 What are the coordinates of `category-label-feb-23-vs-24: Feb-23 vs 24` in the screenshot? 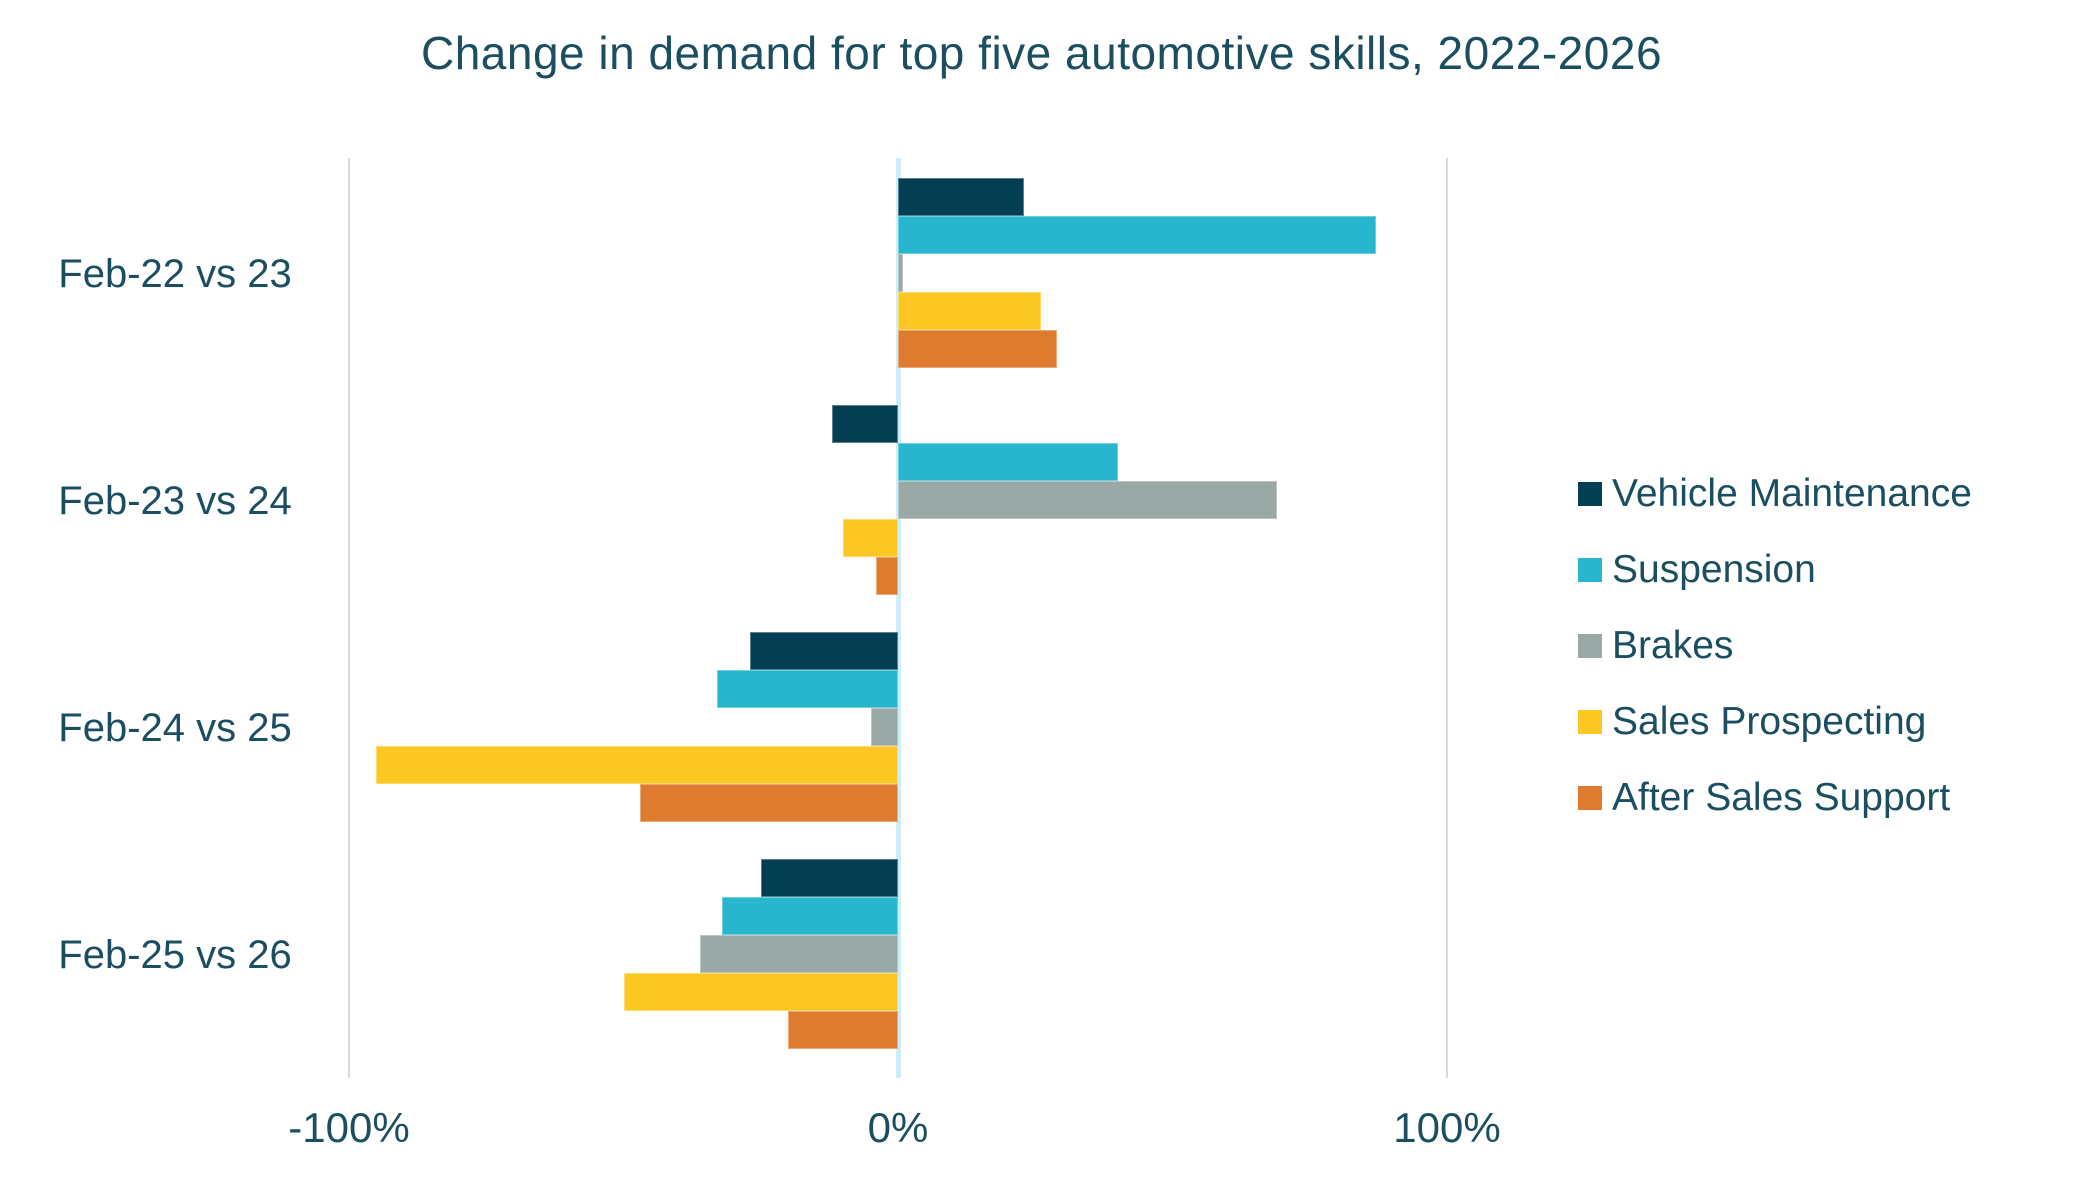 It's located at (175, 500).